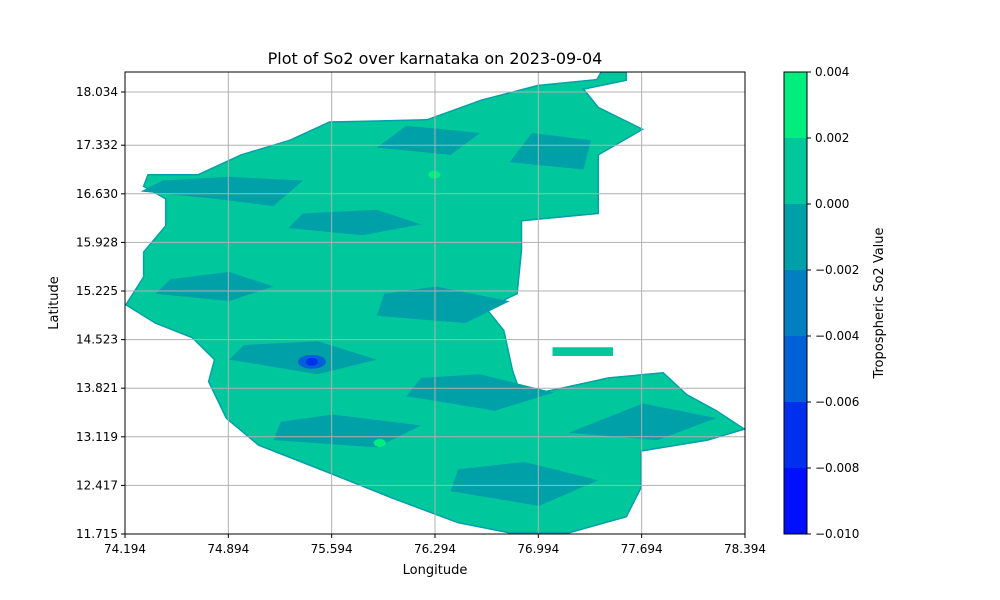 Image resolution: width=1000 pixels, height=600 pixels. I want to click on y-tick-label-6: 15.928, so click(97, 242).